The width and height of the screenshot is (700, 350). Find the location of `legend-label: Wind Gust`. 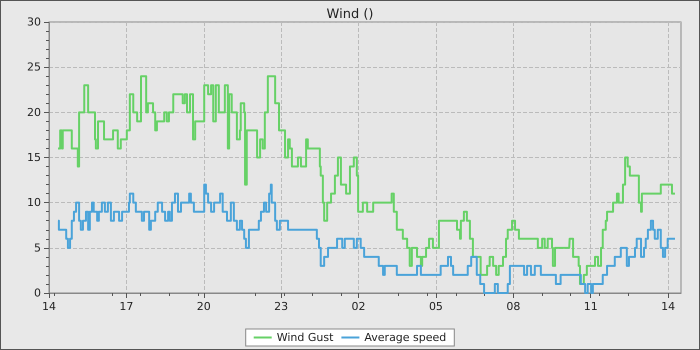

legend-label: Wind Gust is located at coordinates (305, 337).